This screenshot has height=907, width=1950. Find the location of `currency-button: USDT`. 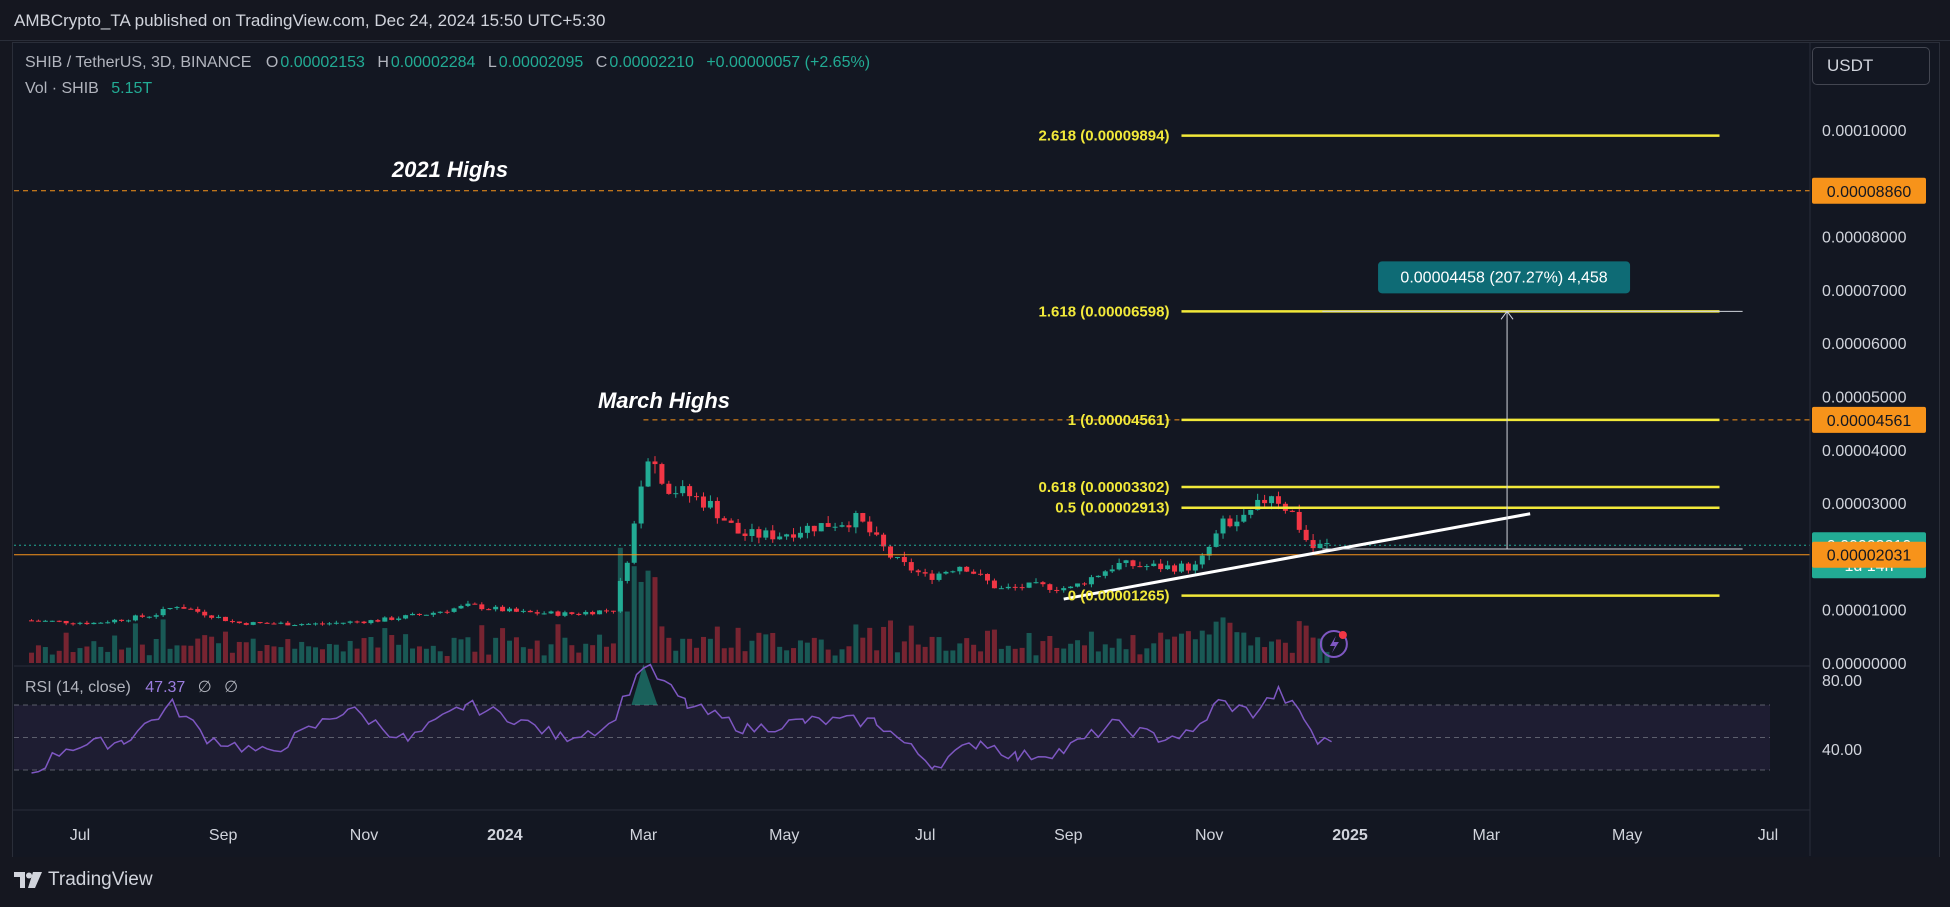

currency-button: USDT is located at coordinates (1871, 66).